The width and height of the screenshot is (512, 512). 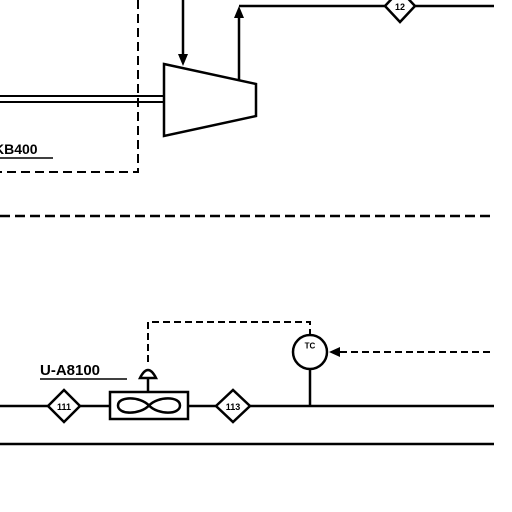 What do you see at coordinates (149, 405) in the screenshot?
I see `fan-icon` at bounding box center [149, 405].